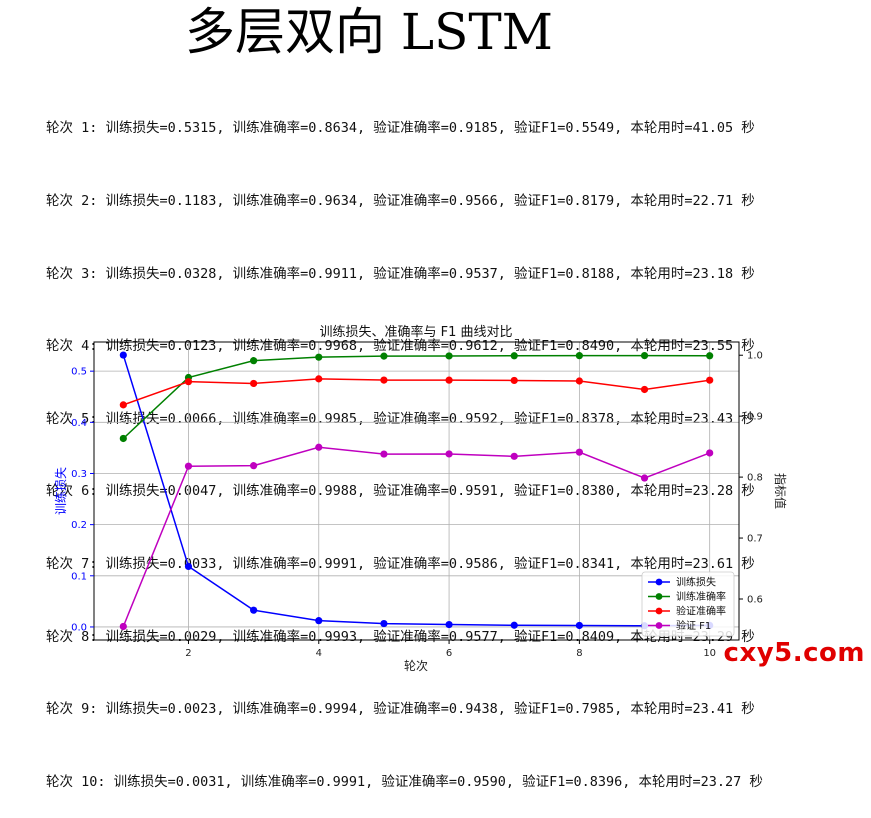 Image resolution: width=871 pixels, height=818 pixels. I want to click on left-y-tick-label: 0.5, so click(79, 372).